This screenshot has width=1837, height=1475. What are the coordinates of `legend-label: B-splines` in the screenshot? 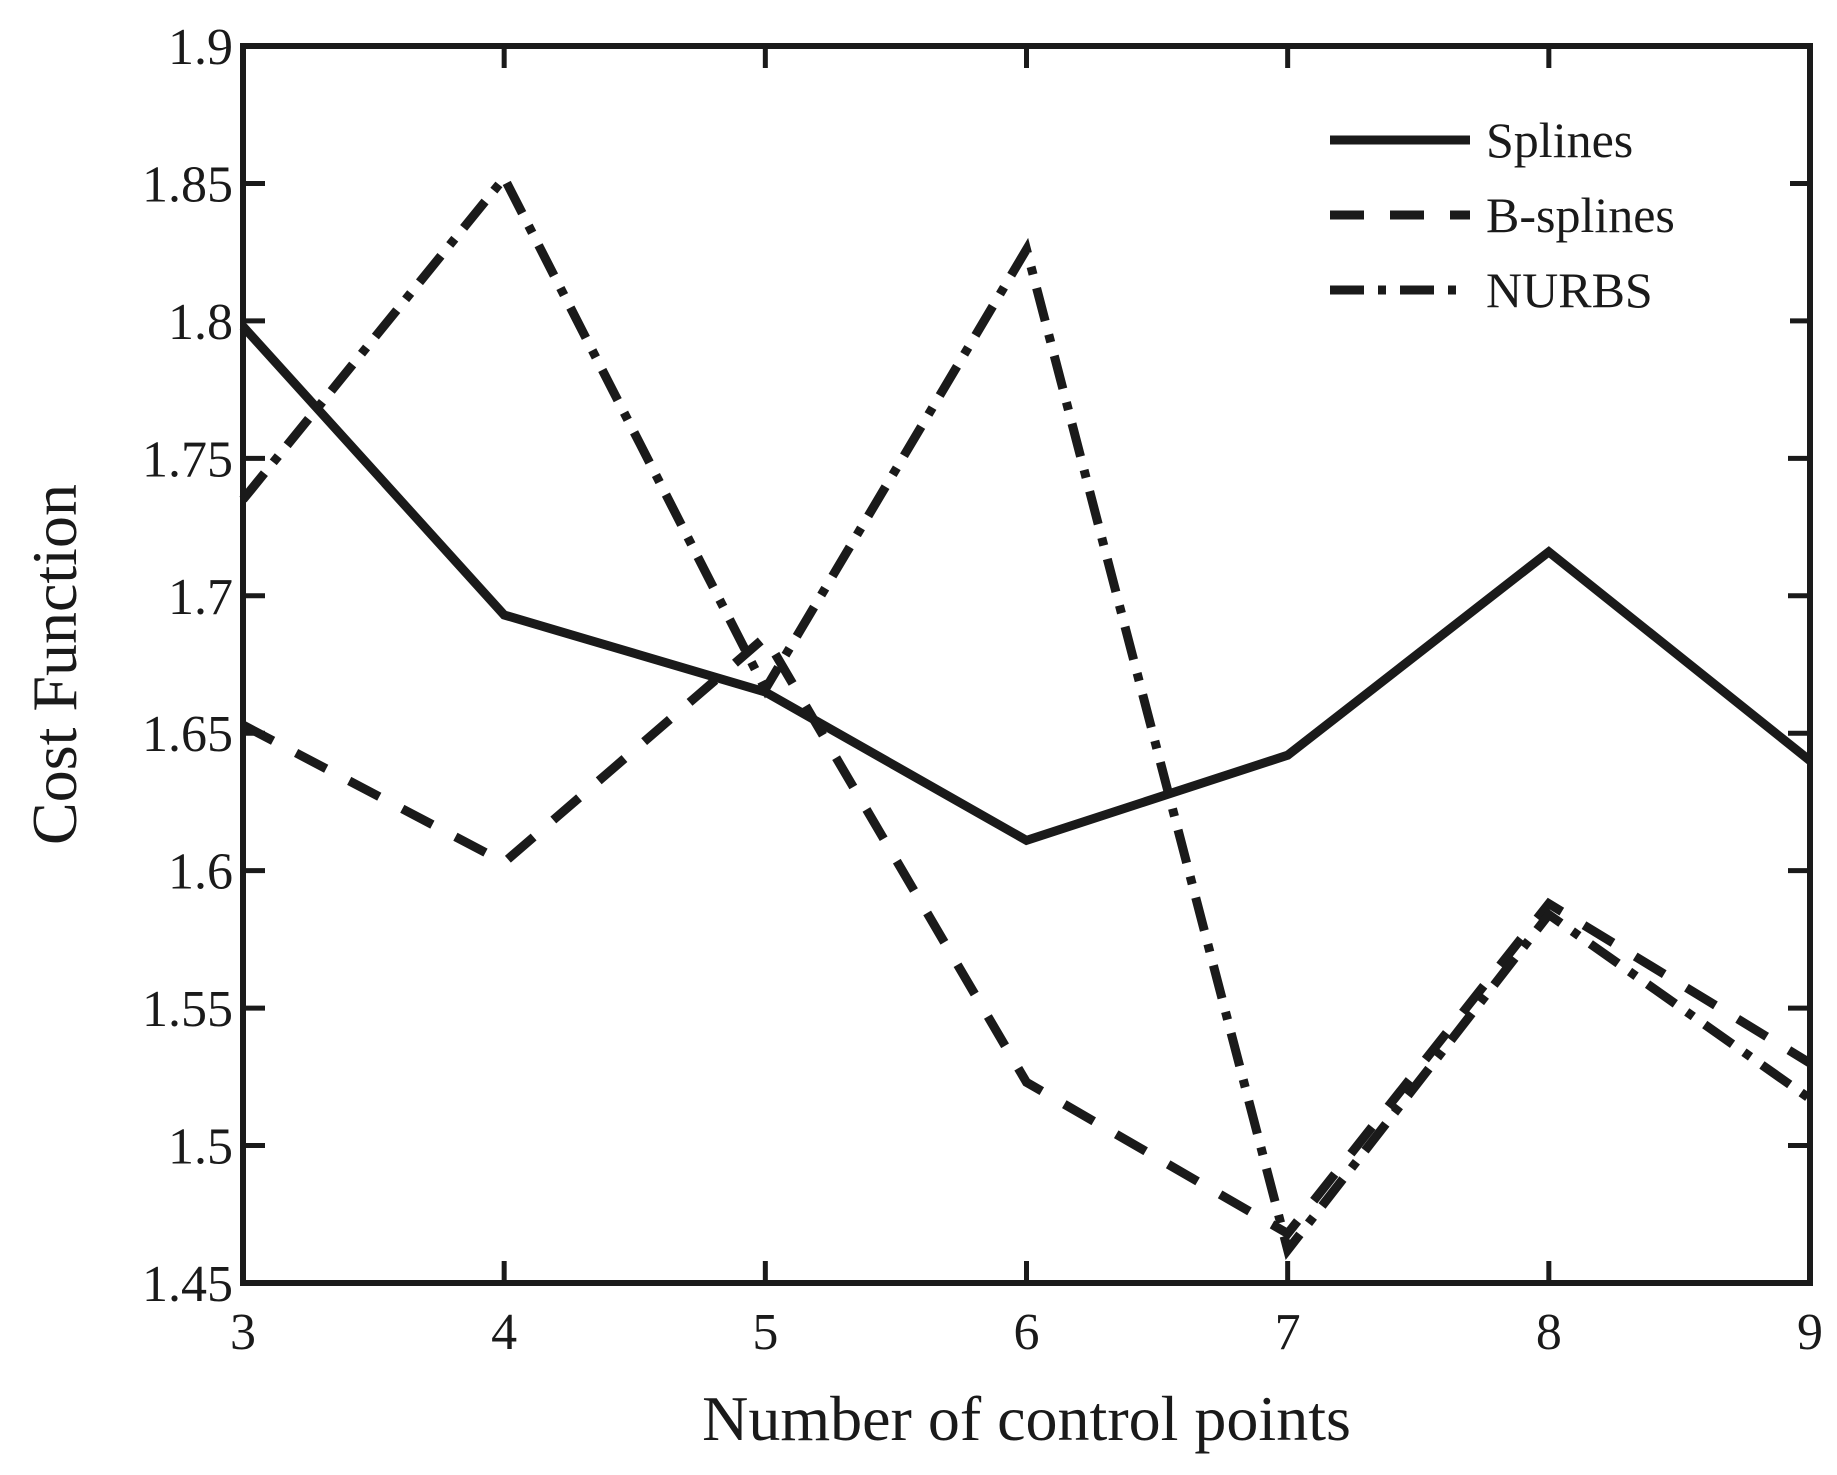 It's located at (1580, 215).